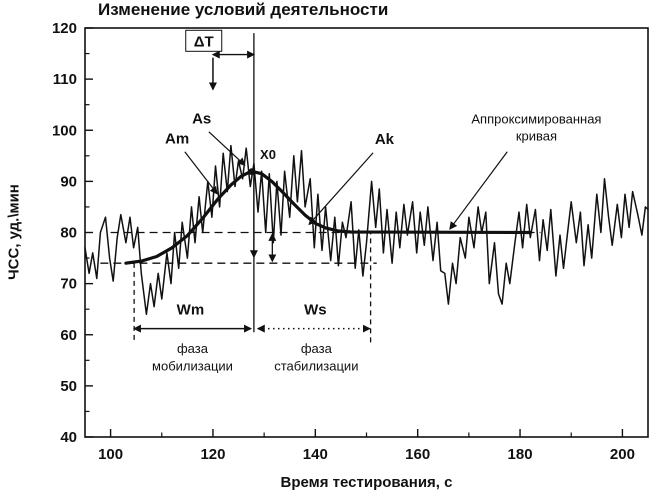 This screenshot has width=658, height=504. Describe the element at coordinates (243, 9) in the screenshot. I see `chart-title: Изменение условий деятельности` at that location.